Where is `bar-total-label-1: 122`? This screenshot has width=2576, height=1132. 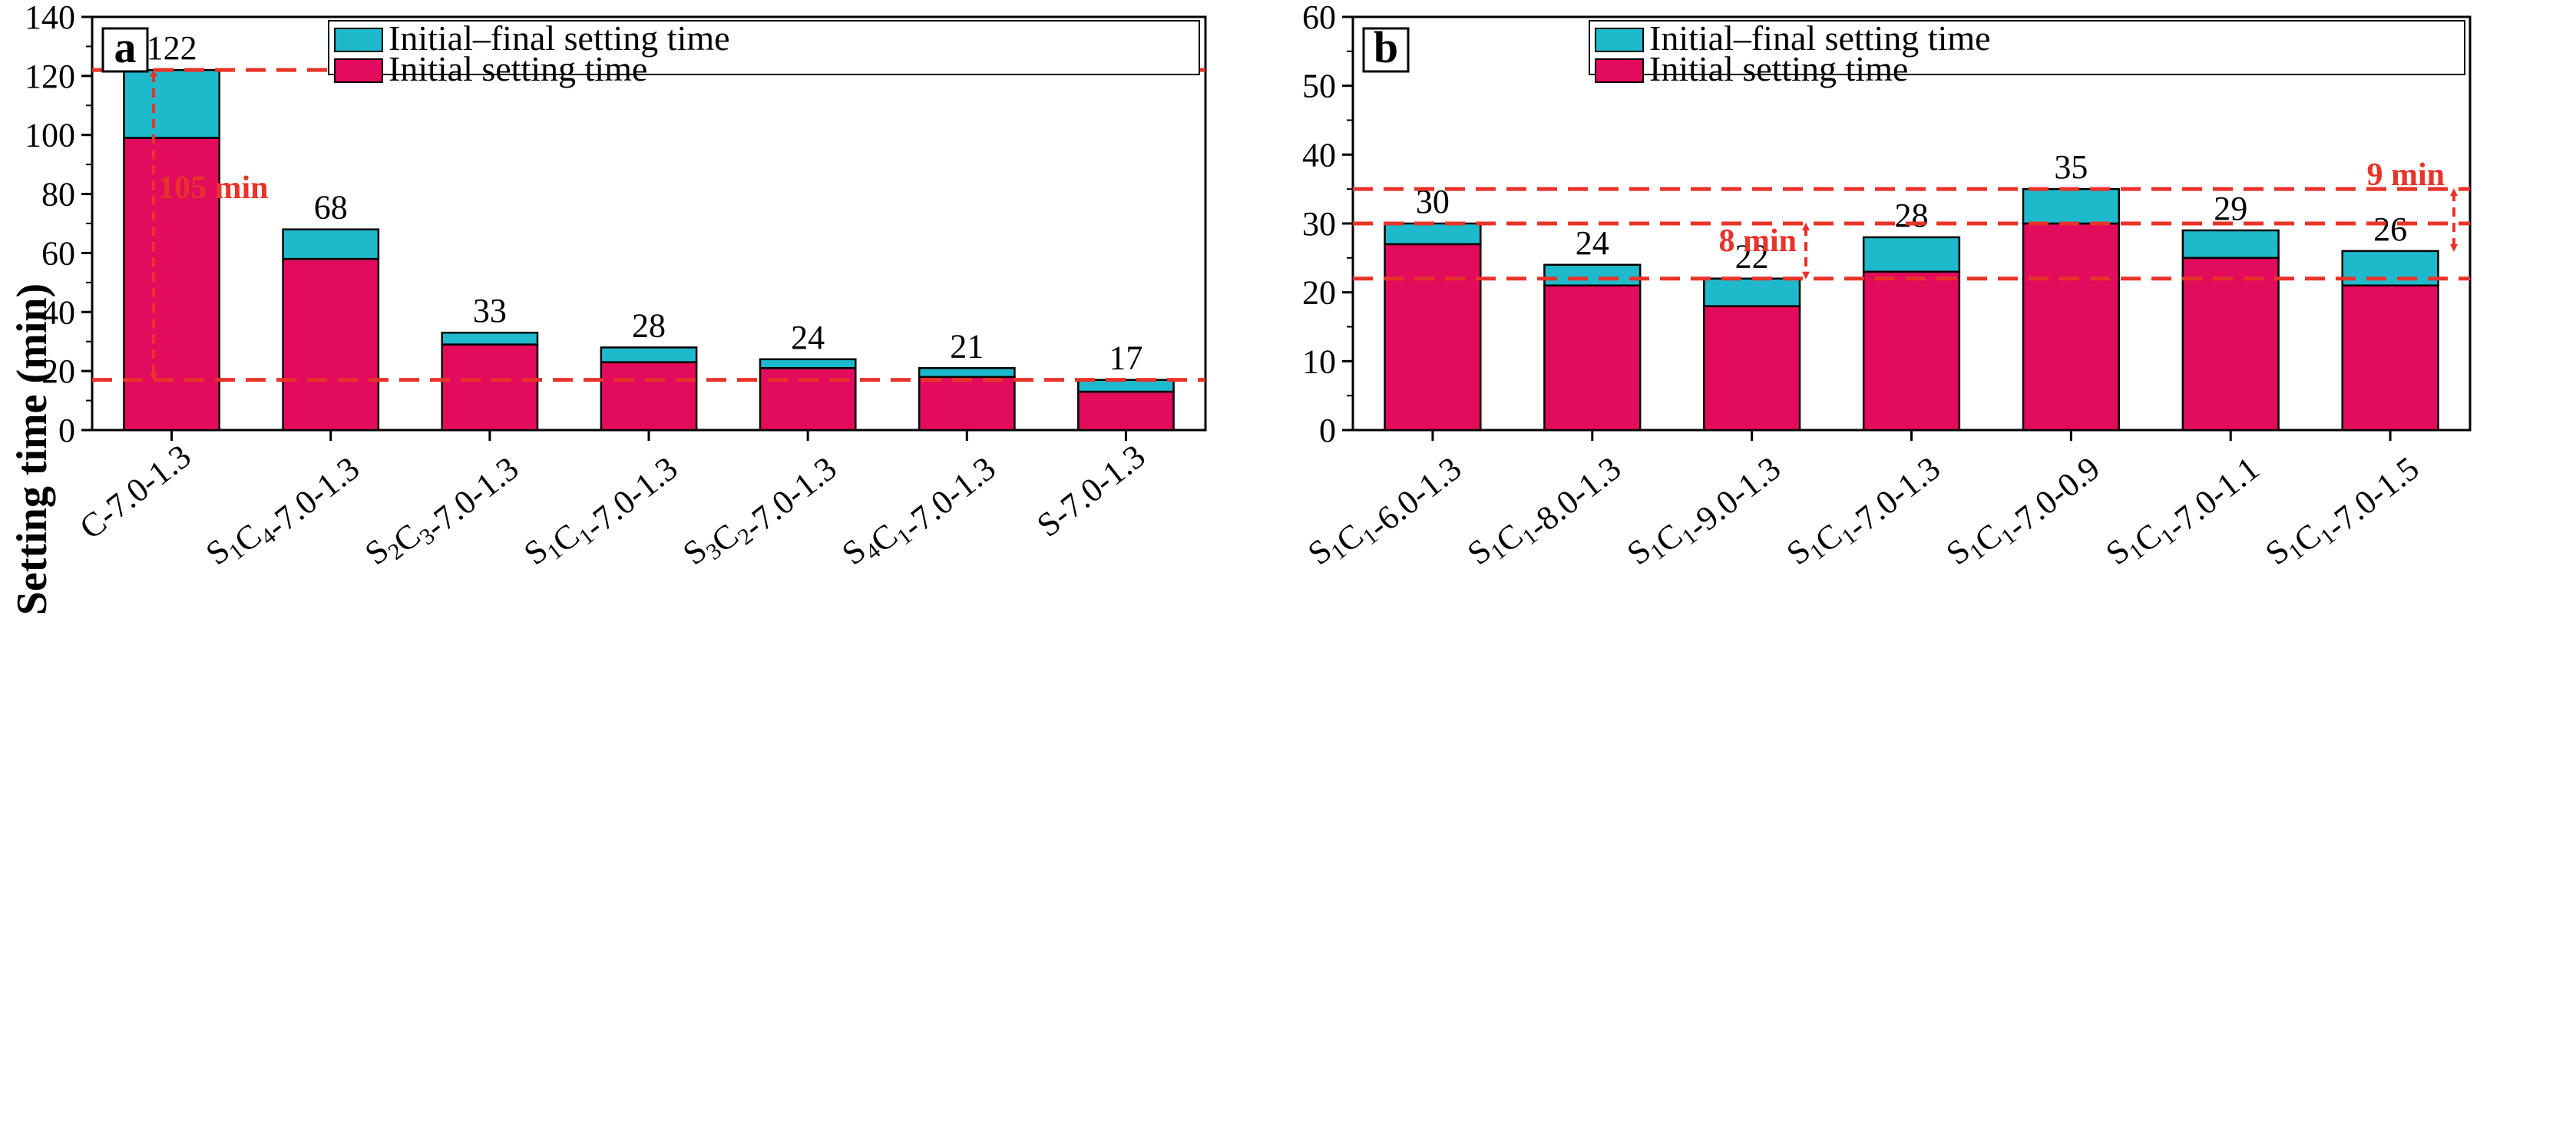 bar-total-label-1: 122 is located at coordinates (172, 48).